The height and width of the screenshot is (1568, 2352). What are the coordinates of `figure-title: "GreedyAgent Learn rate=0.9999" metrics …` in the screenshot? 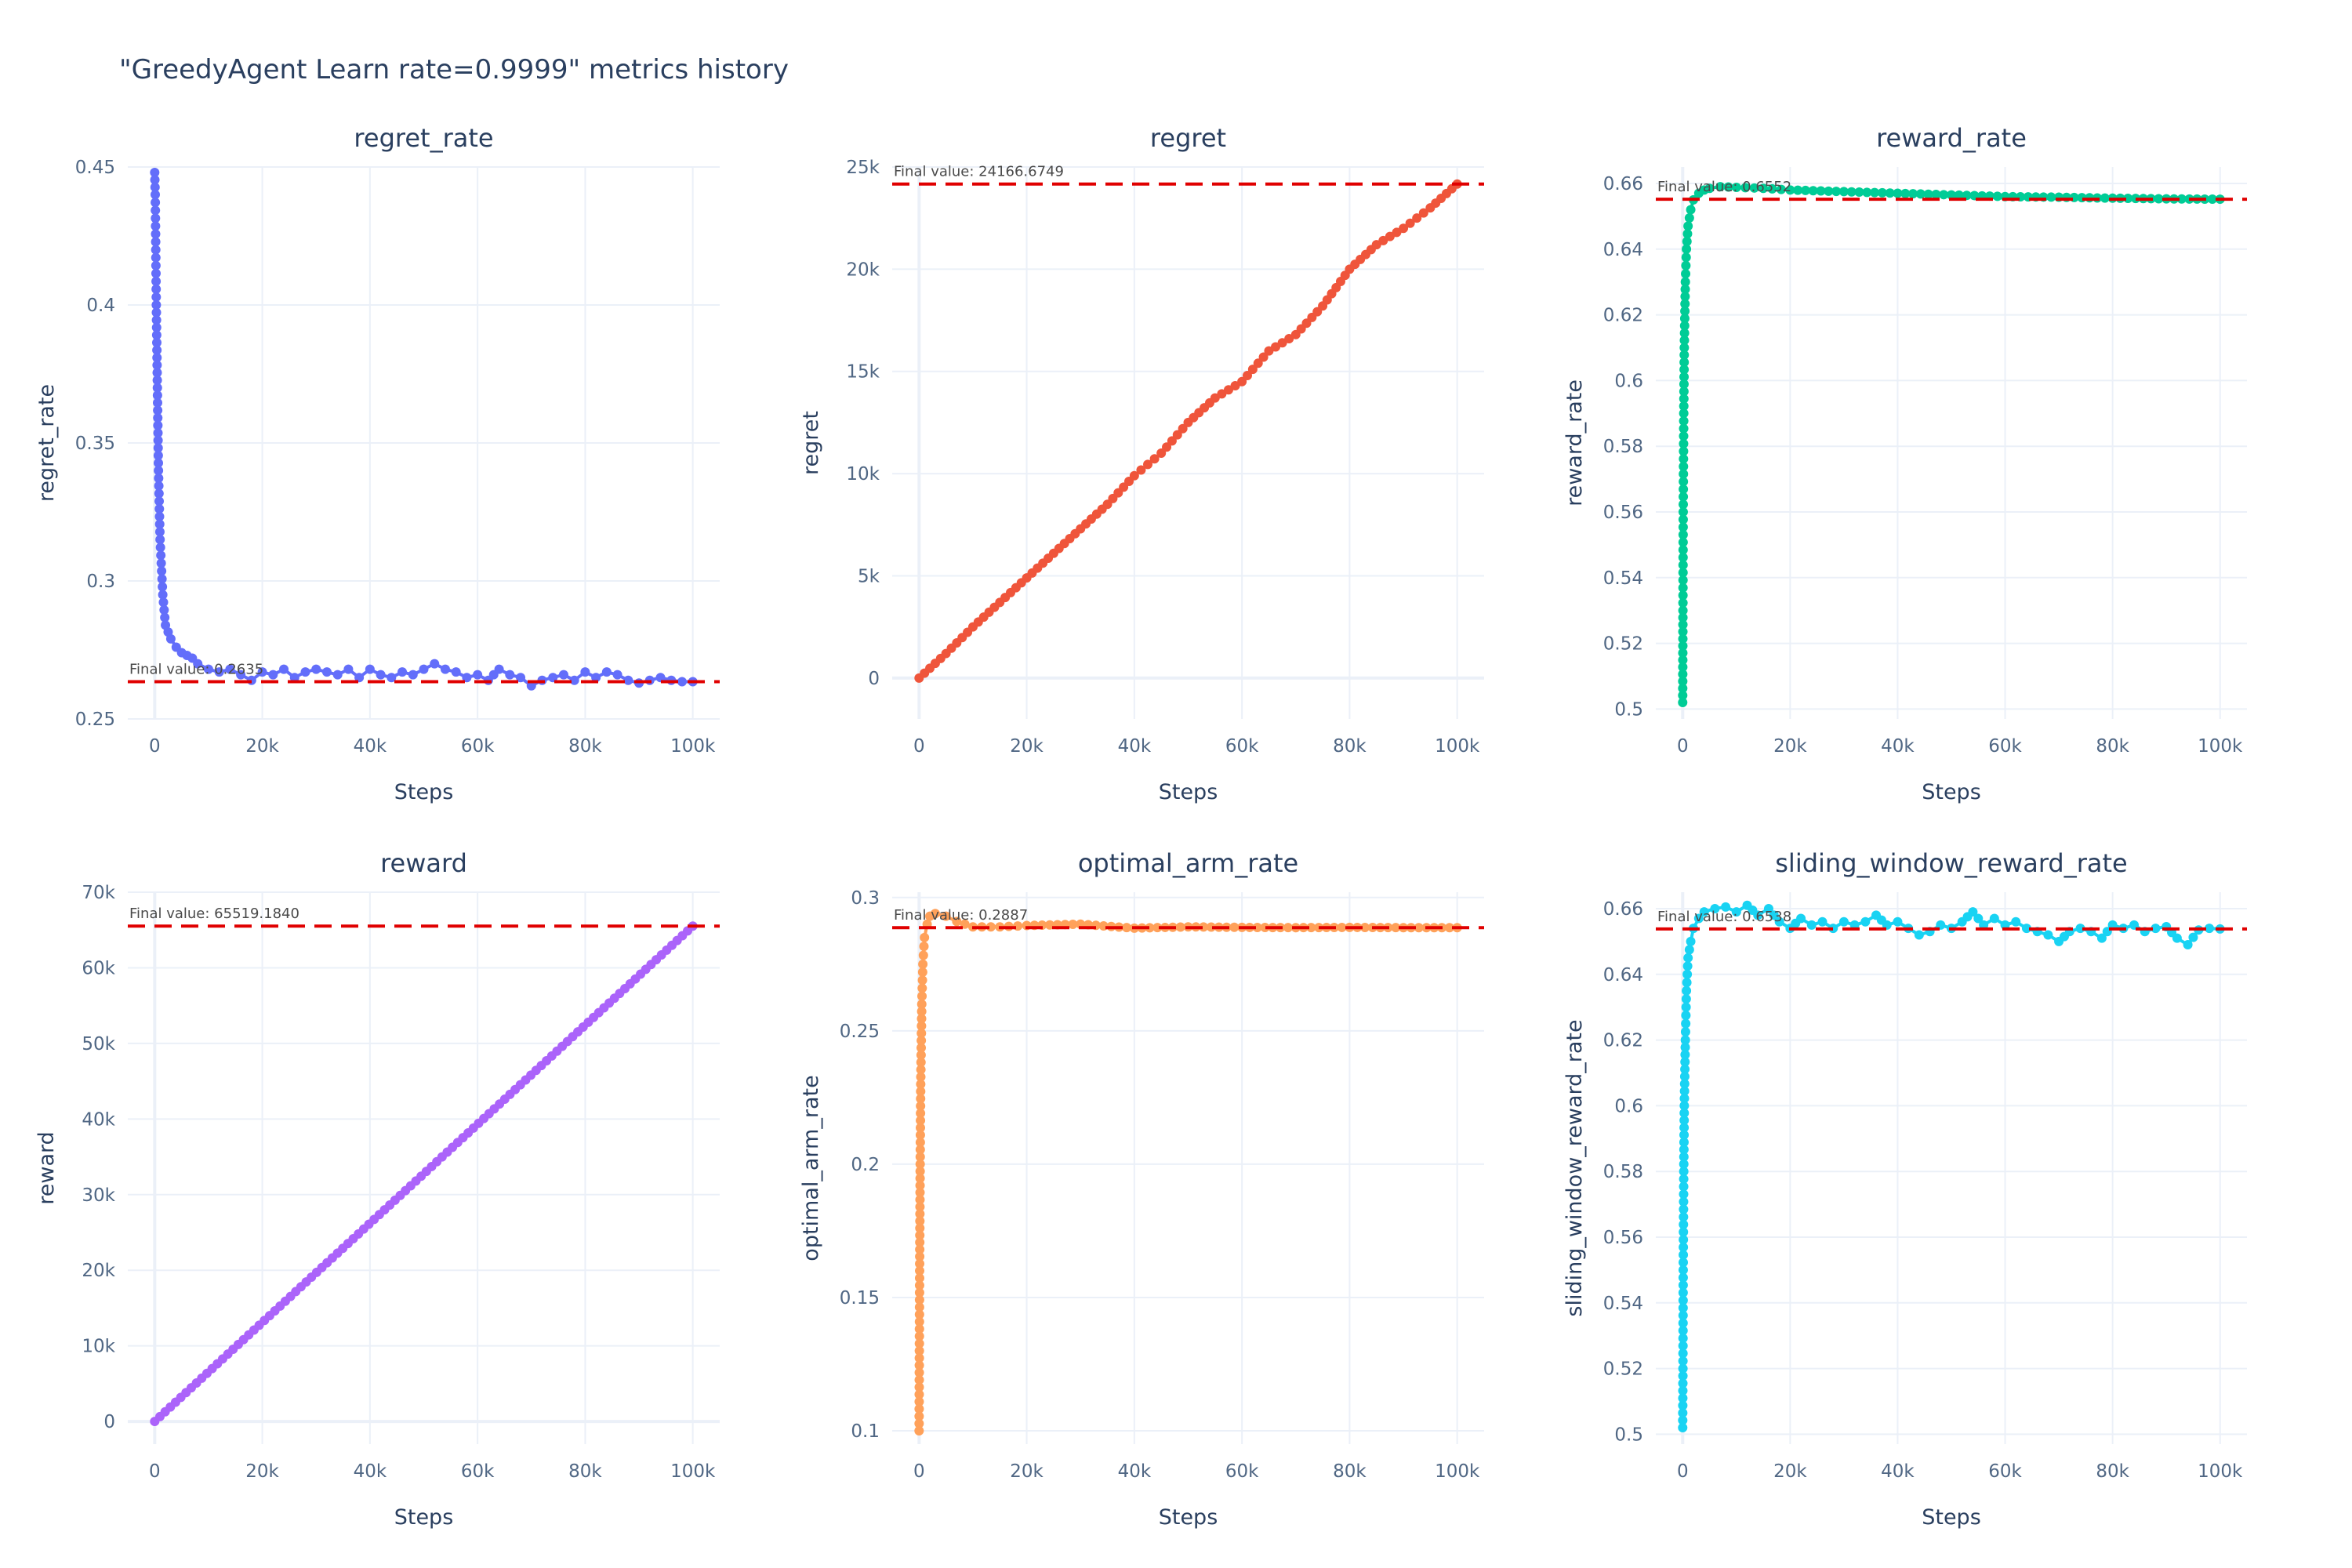 It's located at (454, 69).